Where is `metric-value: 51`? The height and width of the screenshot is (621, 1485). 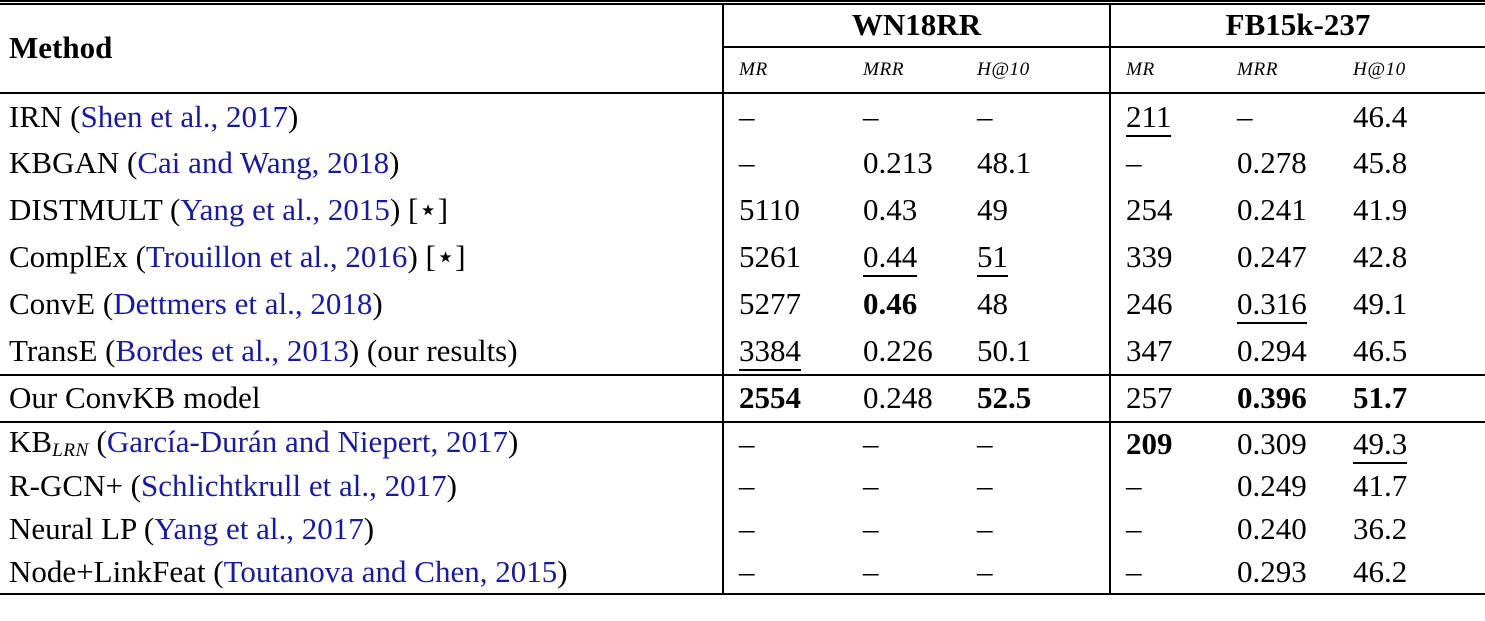
metric-value: 51 is located at coordinates (992, 258).